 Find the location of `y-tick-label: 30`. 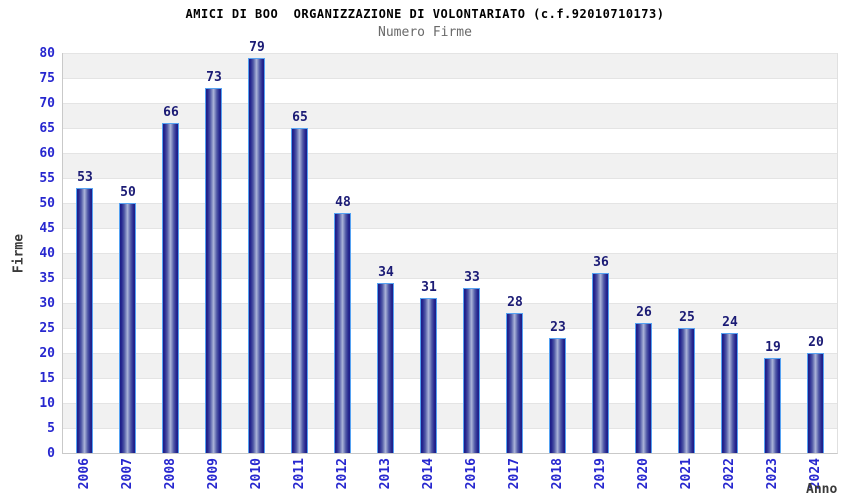

y-tick-label: 30 is located at coordinates (47, 303).